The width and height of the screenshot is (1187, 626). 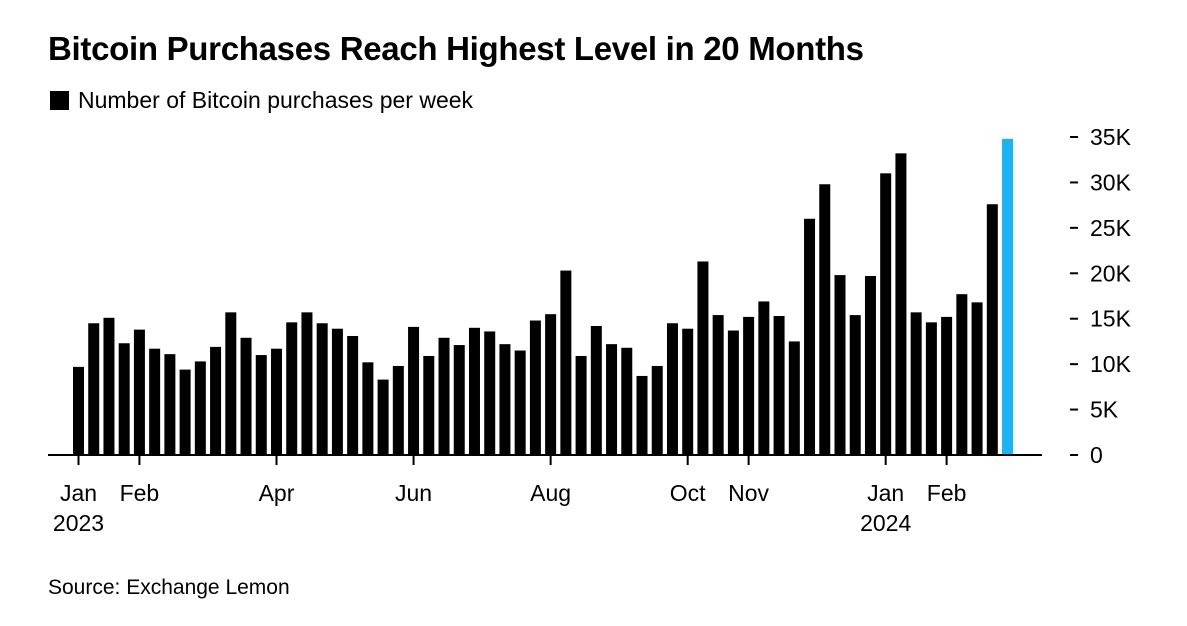 I want to click on x-tick-label: Nov, so click(x=748, y=493).